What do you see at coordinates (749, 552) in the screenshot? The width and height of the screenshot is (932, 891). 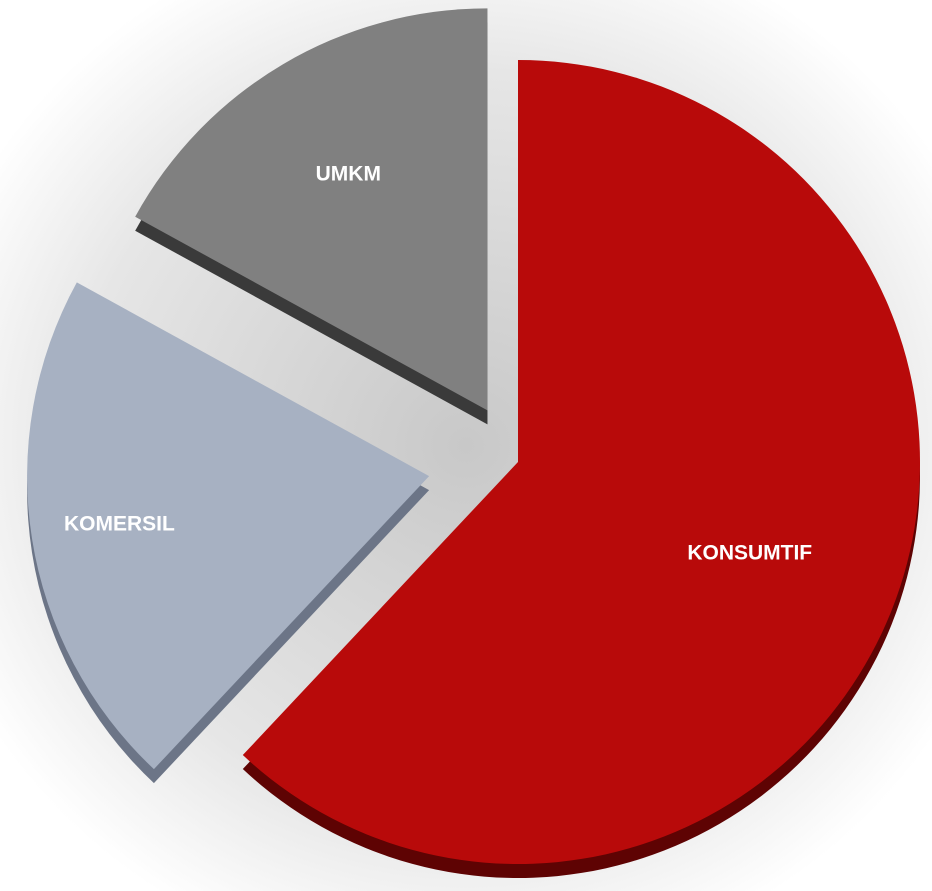 I see `slice-label: KONSUMTIF` at bounding box center [749, 552].